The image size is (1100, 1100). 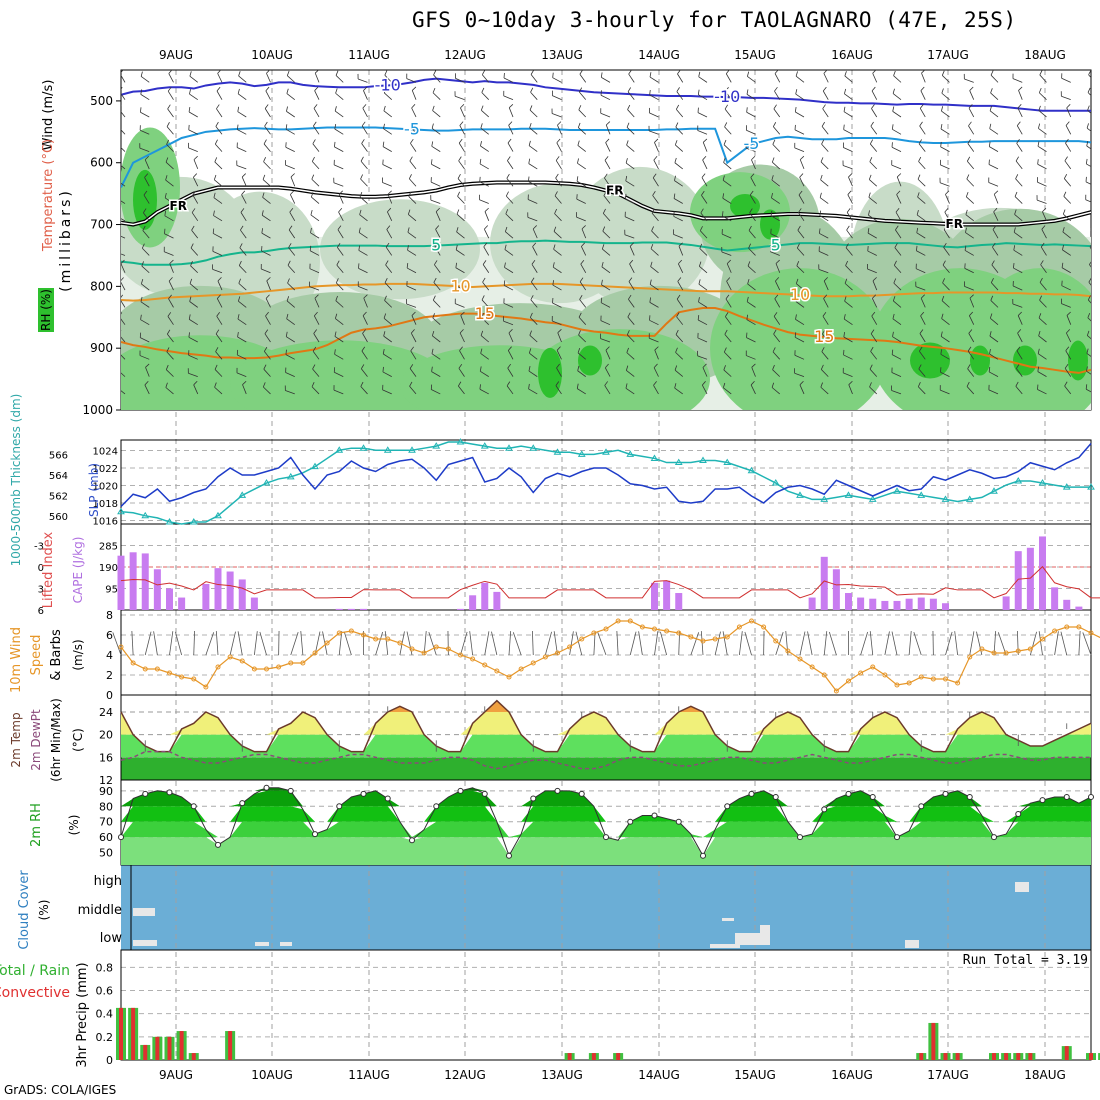 I want to click on cloud-cell, so click(x=1022, y=887).